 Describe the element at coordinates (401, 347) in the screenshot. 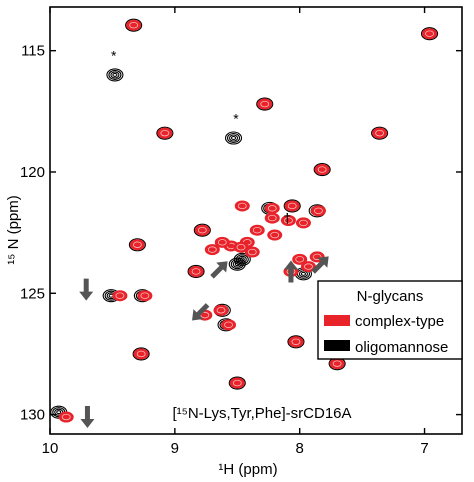

I see `legend-label-oligomannose: oligomannose` at that location.